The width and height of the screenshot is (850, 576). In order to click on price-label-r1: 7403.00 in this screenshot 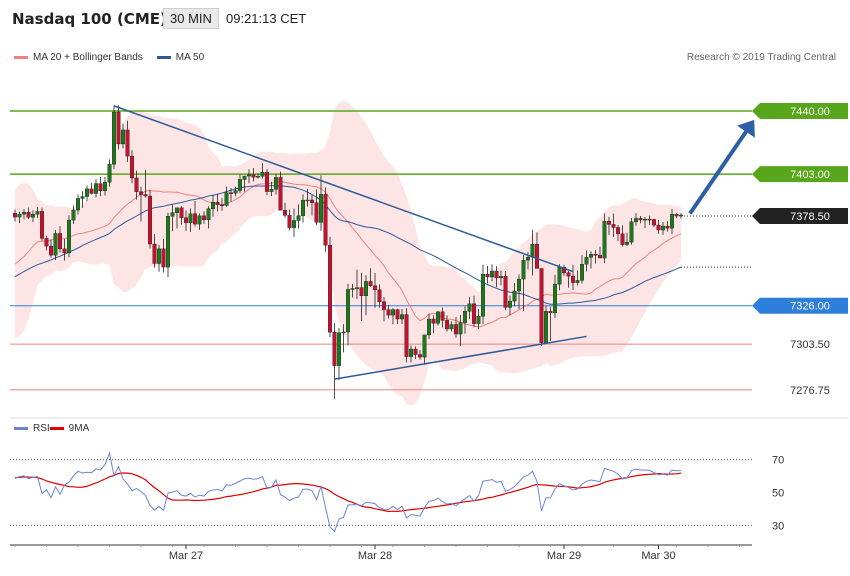, I will do `click(800, 174)`.